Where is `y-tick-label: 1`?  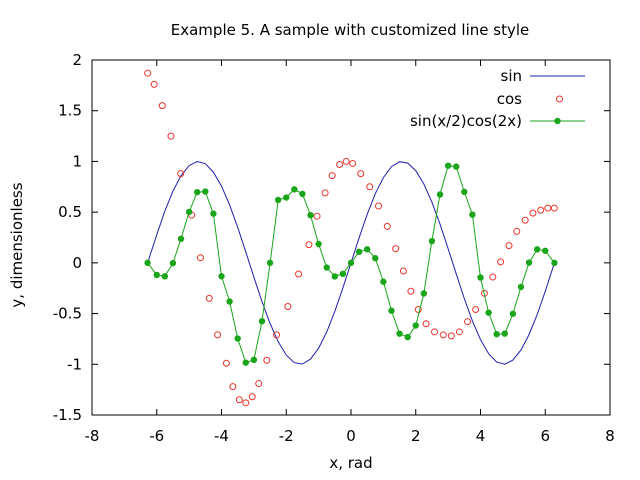
y-tick-label: 1 is located at coordinates (77, 161).